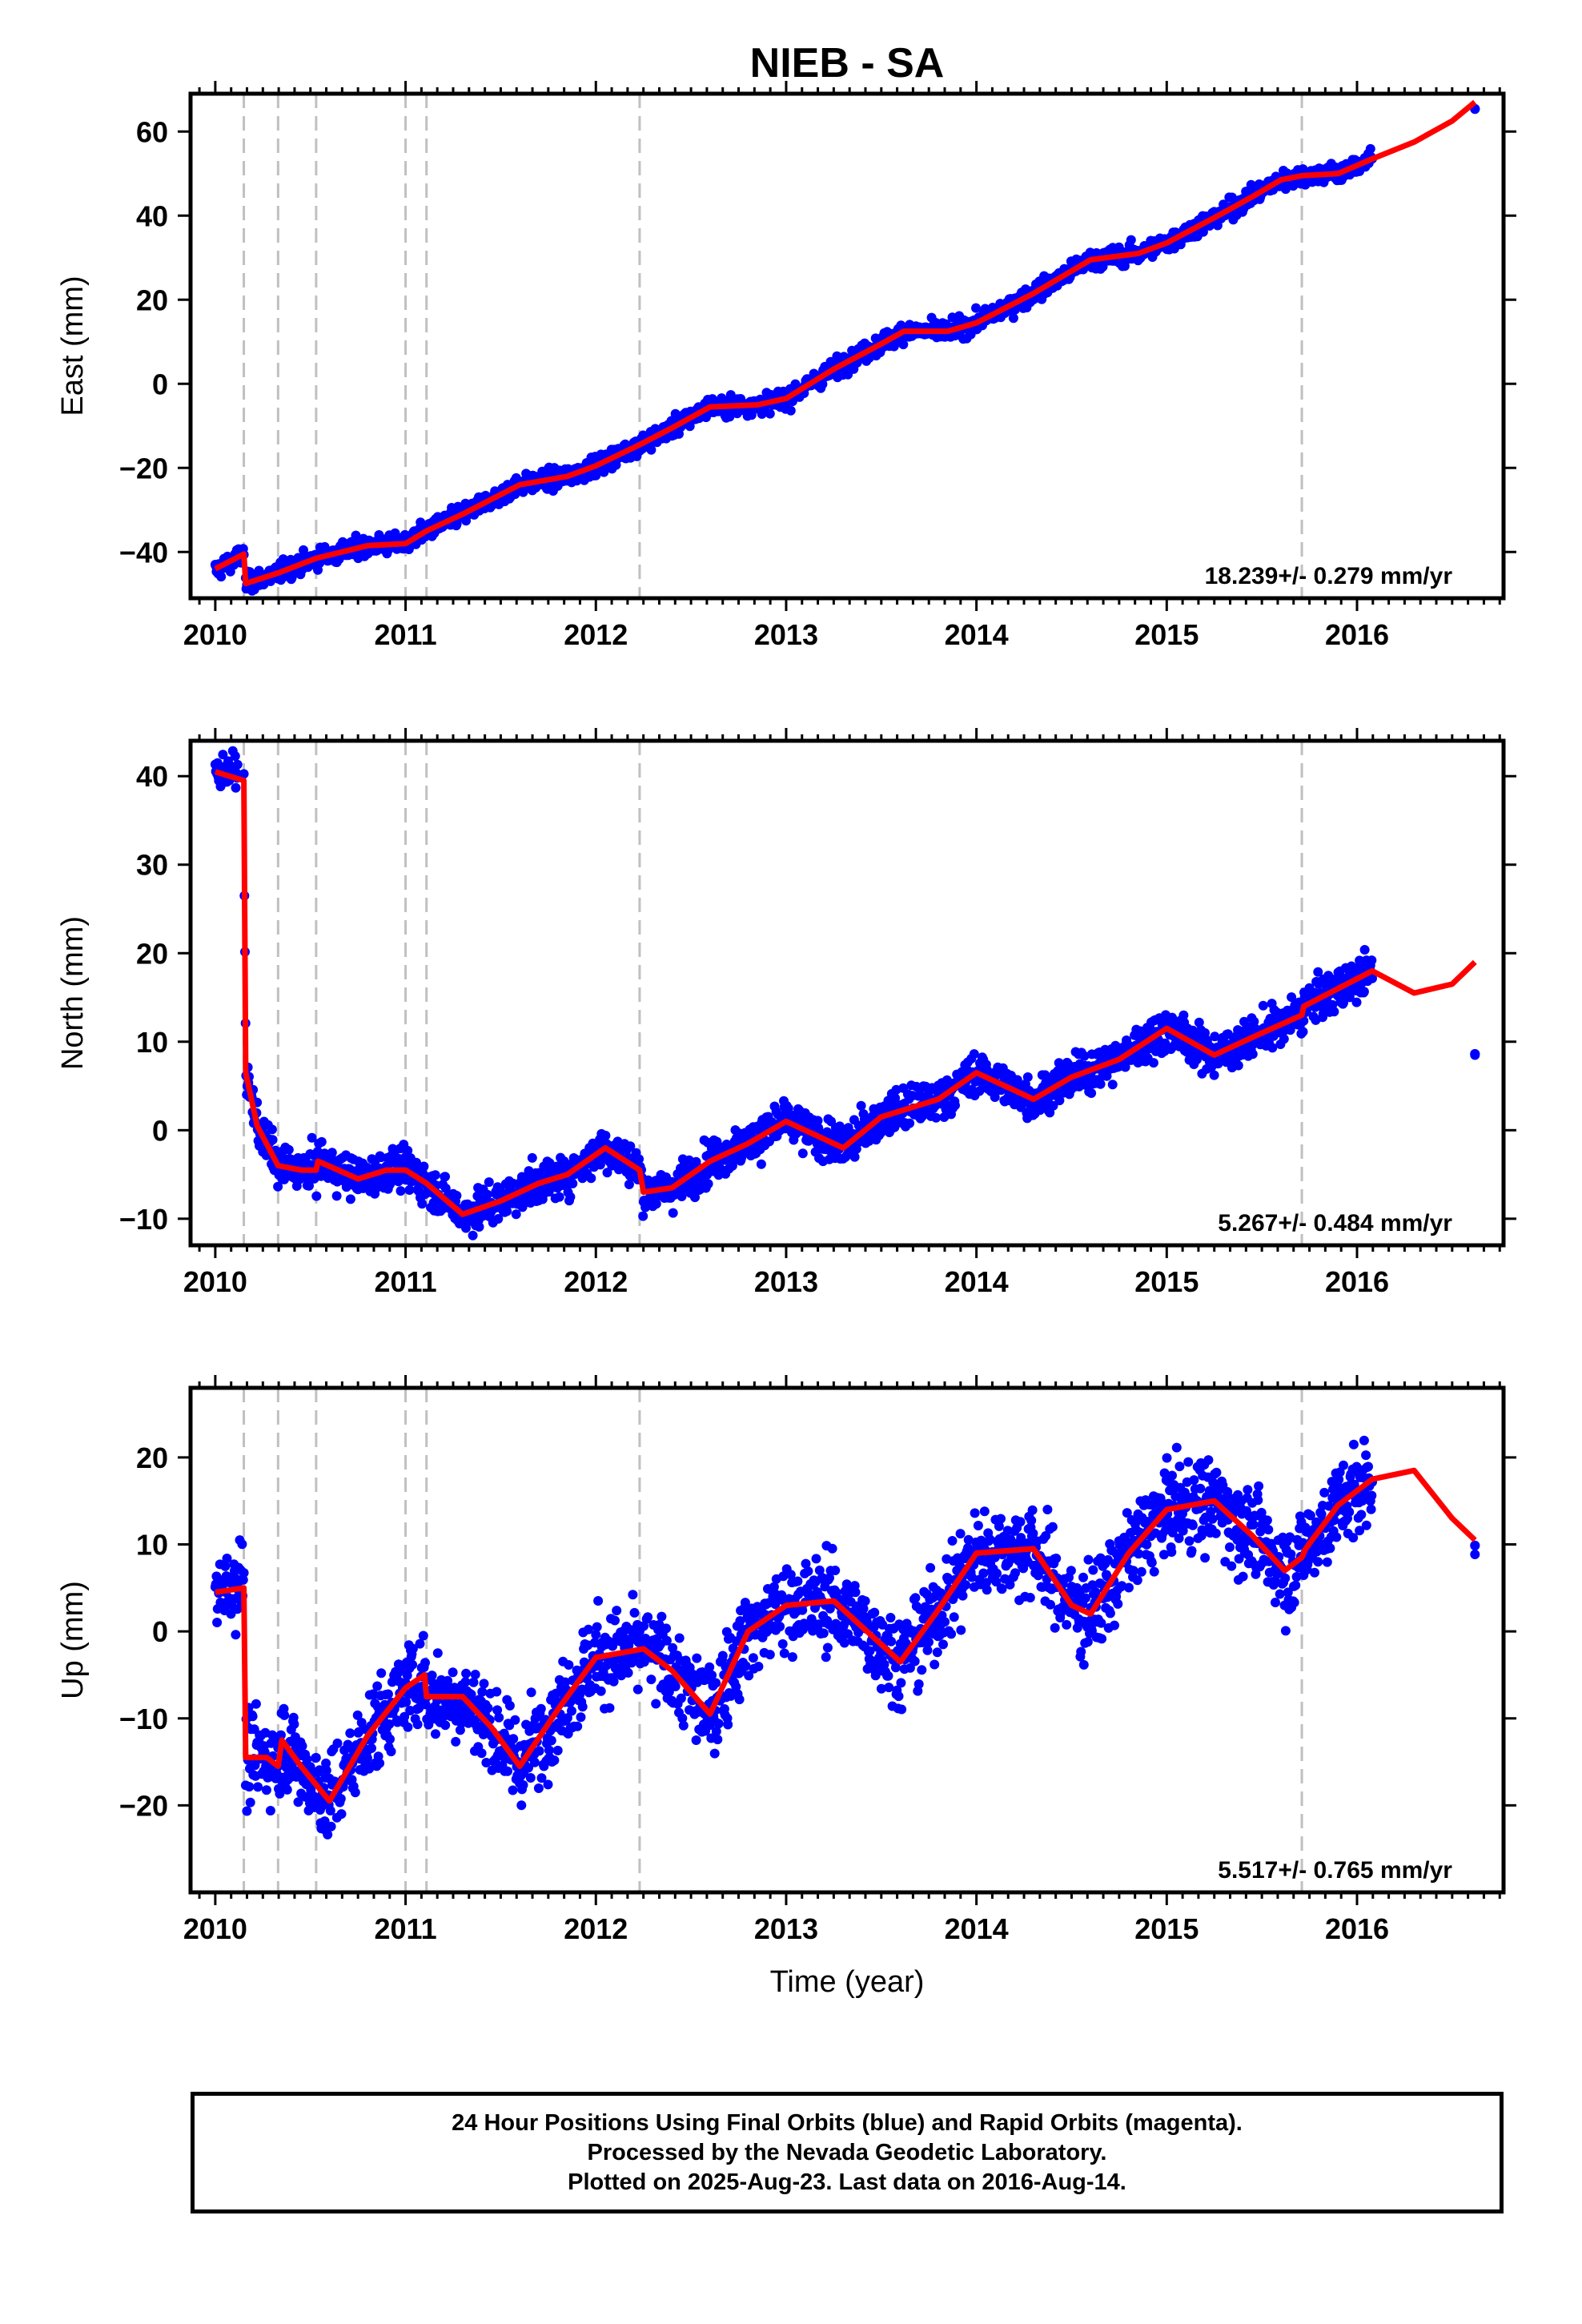  I want to click on y-tick-label: −40, so click(144, 552).